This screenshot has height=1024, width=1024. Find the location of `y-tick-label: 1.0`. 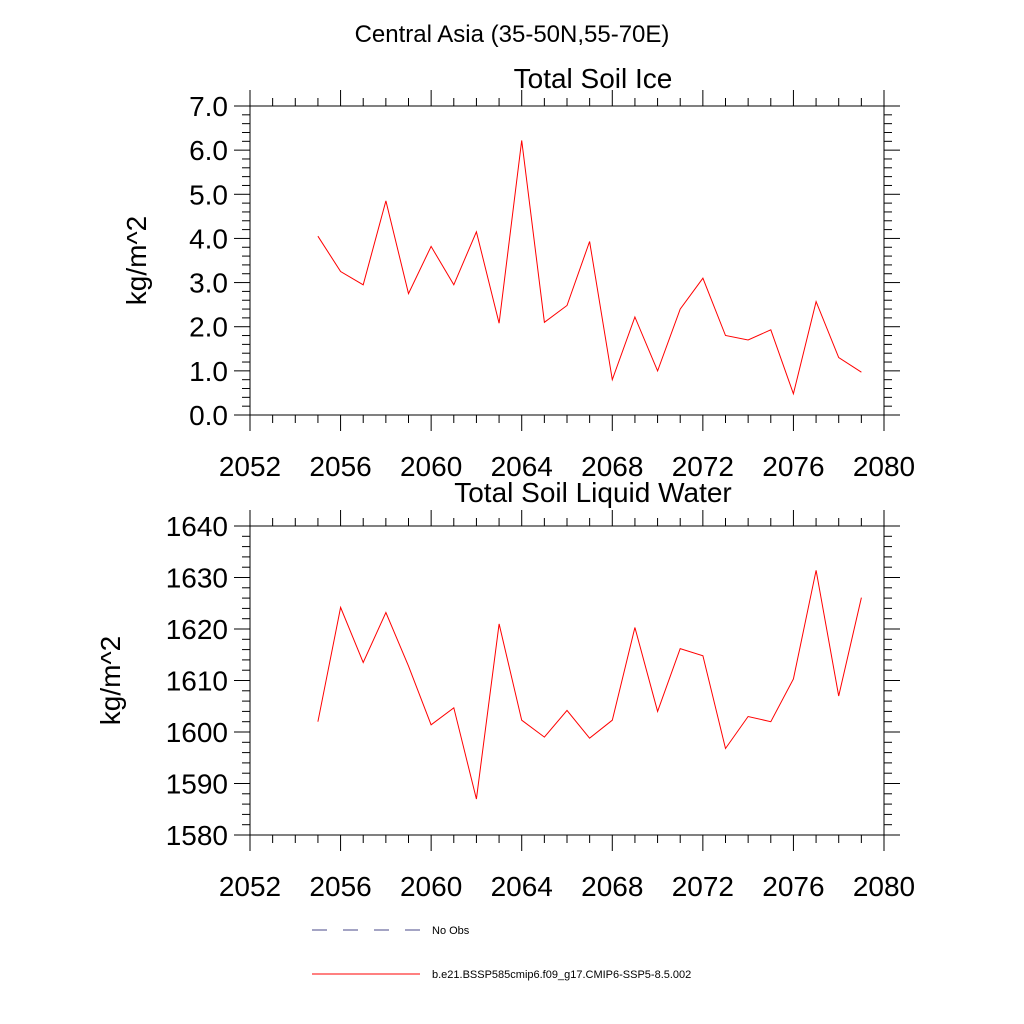

y-tick-label: 1.0 is located at coordinates (208, 371).